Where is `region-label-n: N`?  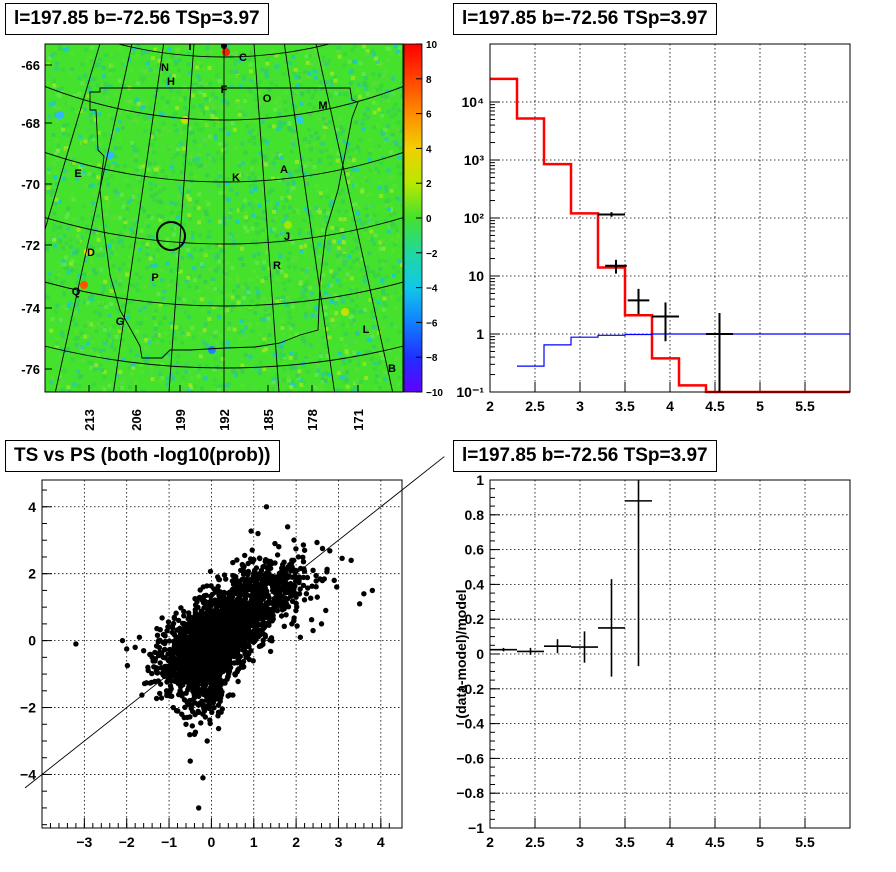 region-label-n: N is located at coordinates (165, 68).